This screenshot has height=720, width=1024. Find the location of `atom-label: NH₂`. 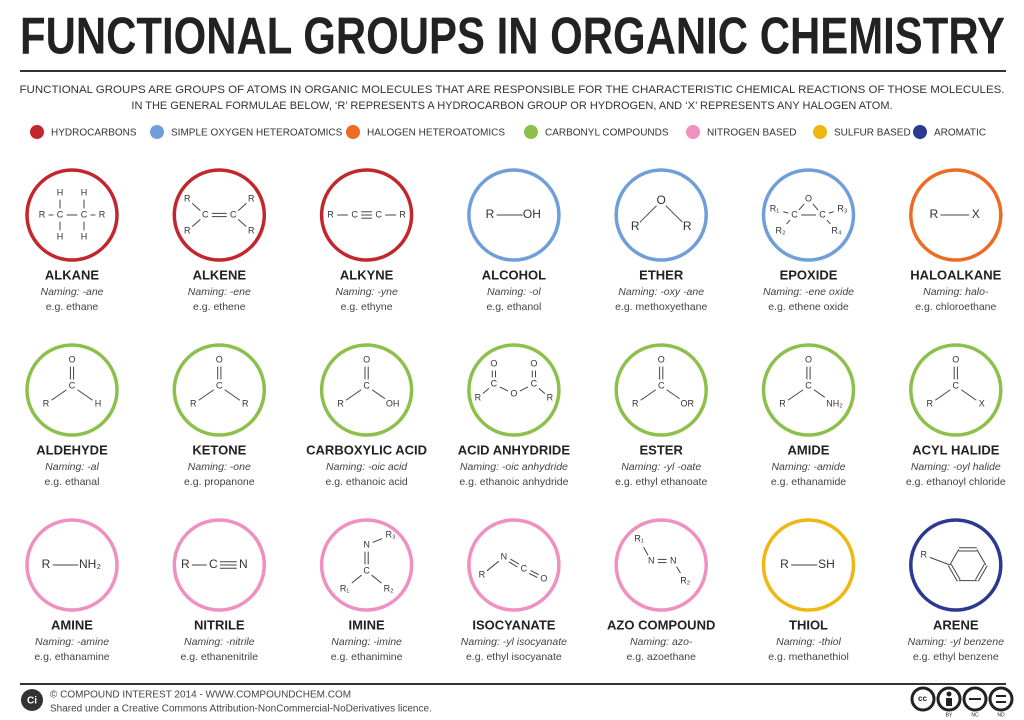

atom-label: NH₂ is located at coordinates (90, 564).